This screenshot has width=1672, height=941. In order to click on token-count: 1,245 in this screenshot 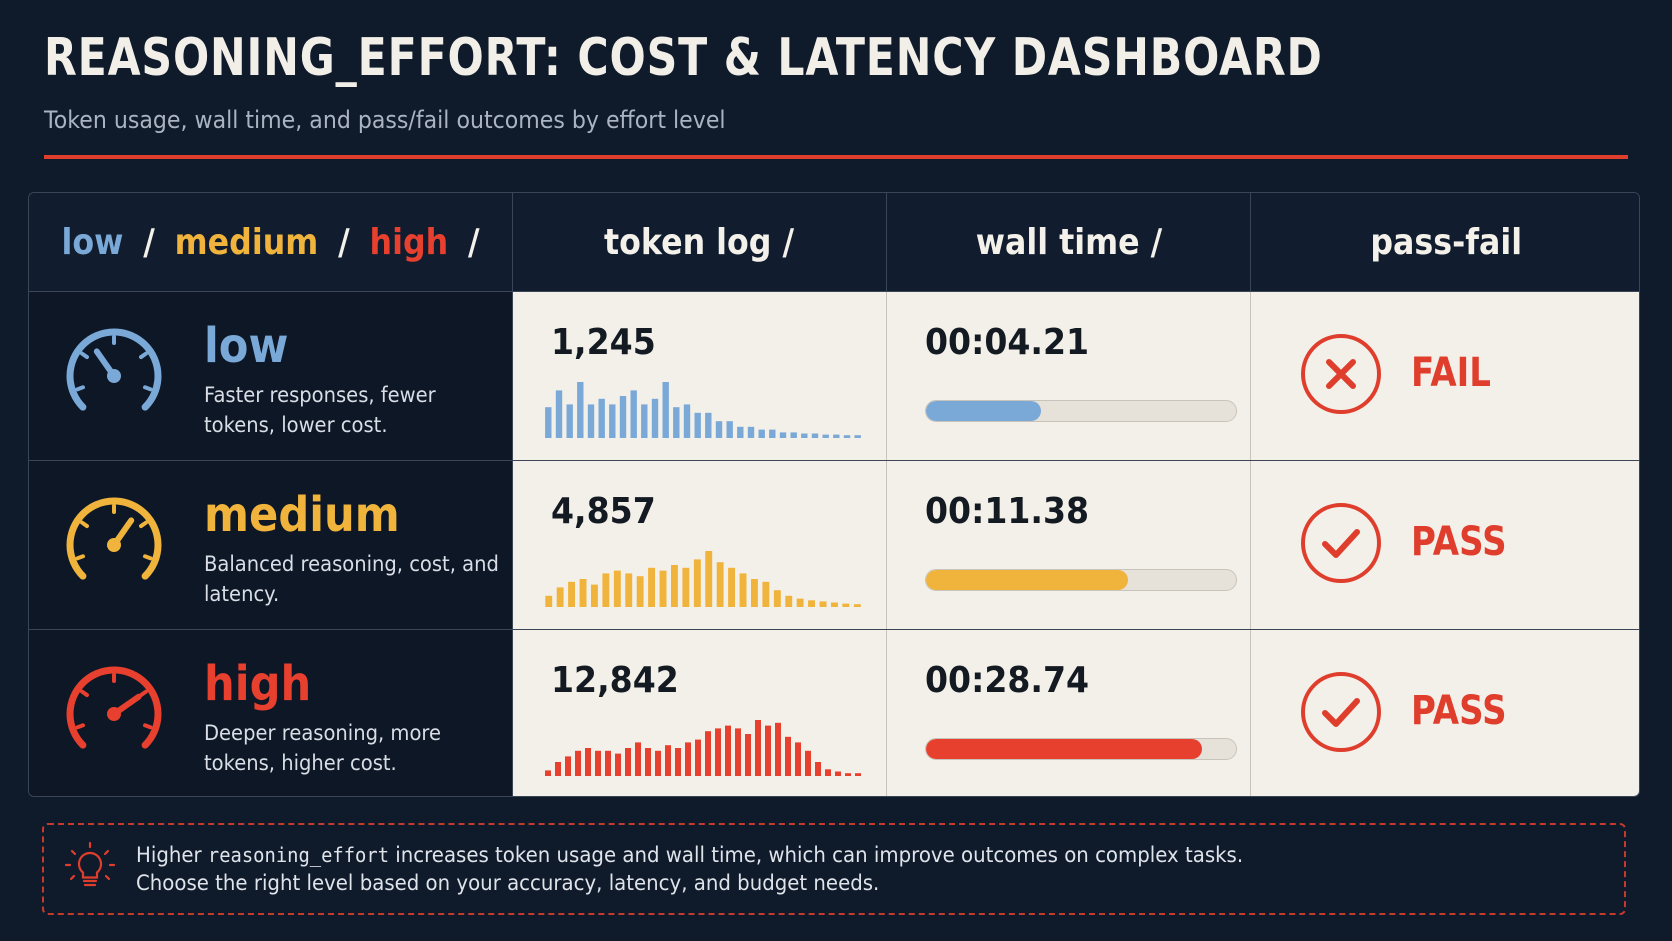, I will do `click(603, 342)`.